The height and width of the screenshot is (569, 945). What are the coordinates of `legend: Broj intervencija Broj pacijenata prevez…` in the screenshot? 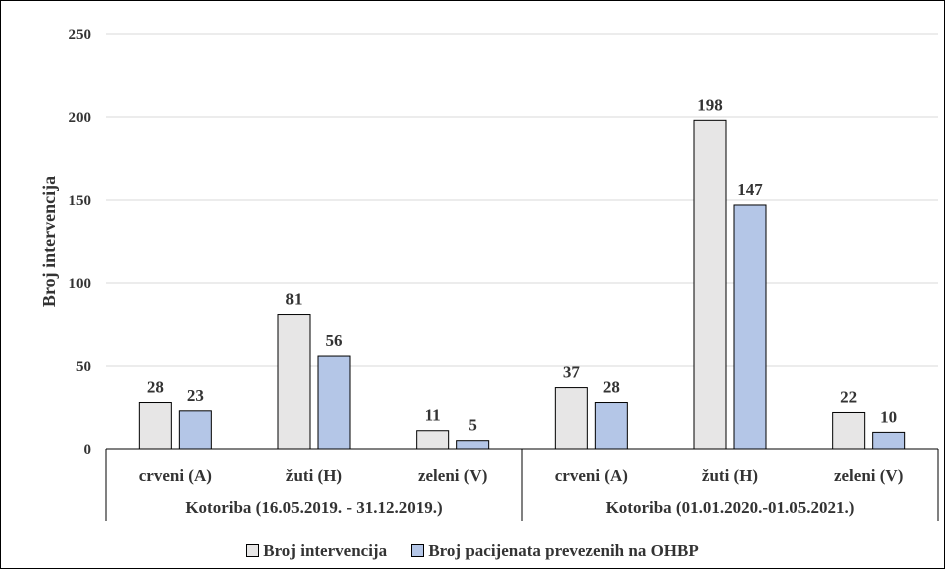 It's located at (472, 551).